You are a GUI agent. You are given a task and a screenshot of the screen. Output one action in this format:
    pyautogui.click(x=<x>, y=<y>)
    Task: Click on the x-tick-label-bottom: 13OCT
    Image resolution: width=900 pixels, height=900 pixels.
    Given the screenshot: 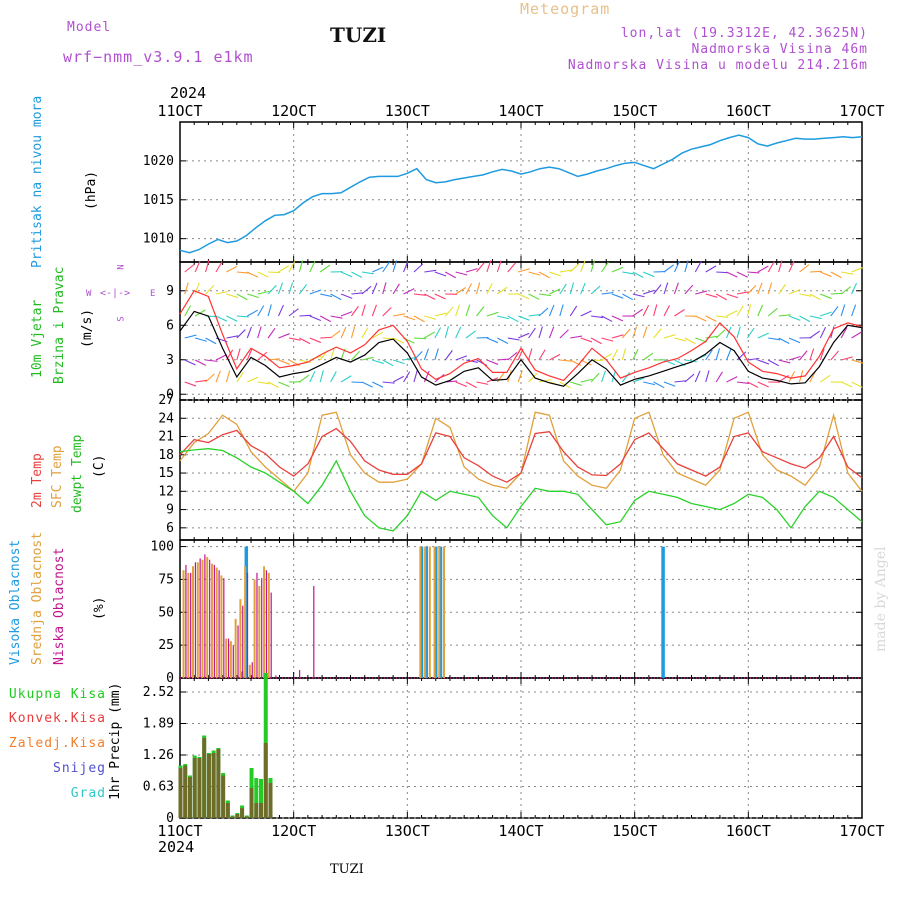 What is the action you would take?
    pyautogui.click(x=407, y=831)
    